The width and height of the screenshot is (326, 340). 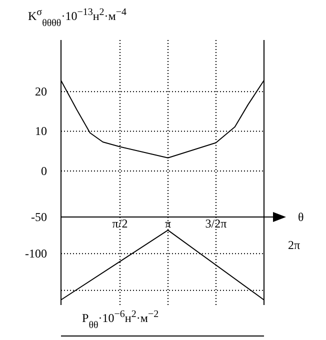 What do you see at coordinates (120, 223) in the screenshot?
I see `x-tick-label: π/2` at bounding box center [120, 223].